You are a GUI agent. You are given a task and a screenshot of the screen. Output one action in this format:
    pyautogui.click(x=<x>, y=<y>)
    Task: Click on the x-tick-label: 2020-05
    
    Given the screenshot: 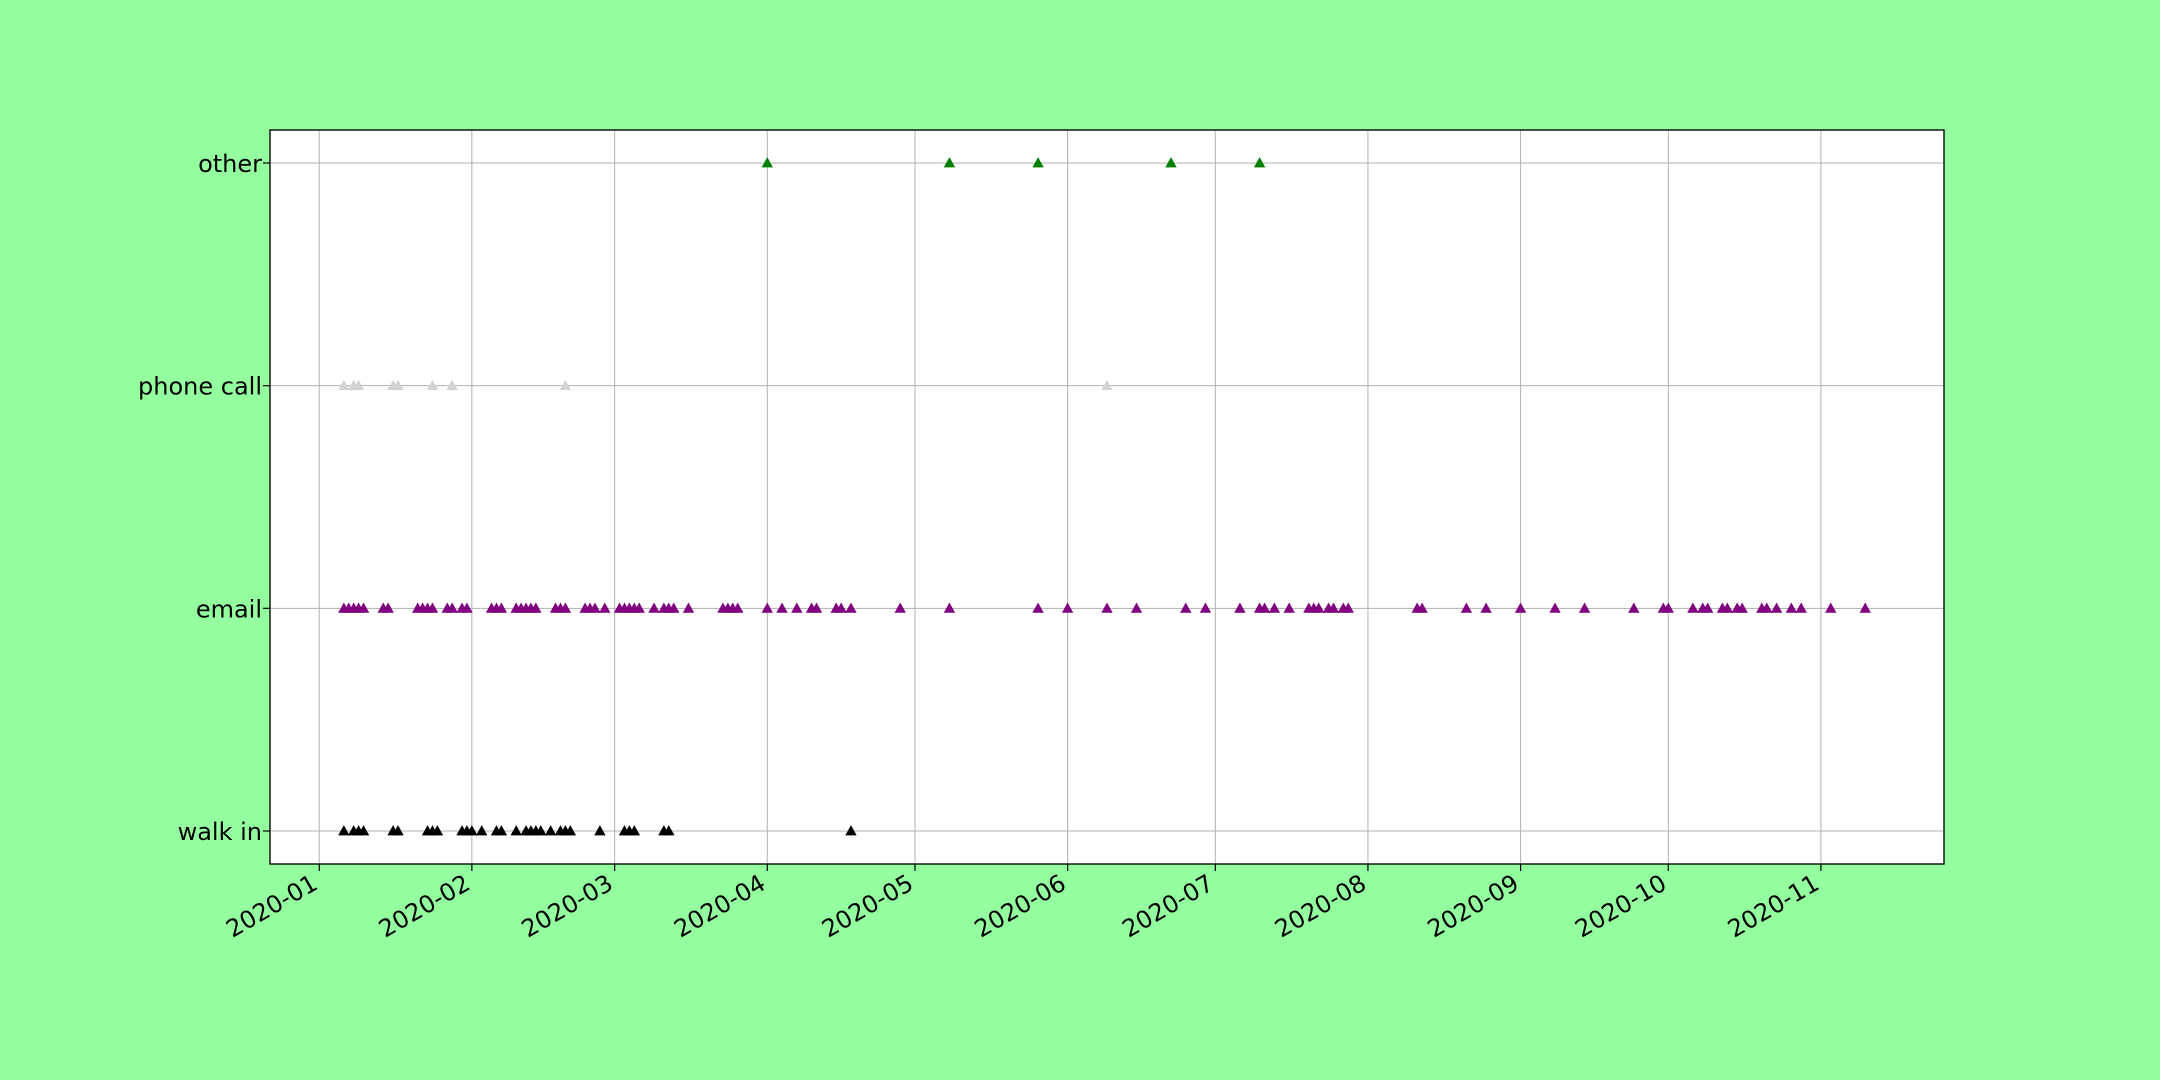 What is the action you would take?
    pyautogui.click(x=867, y=906)
    